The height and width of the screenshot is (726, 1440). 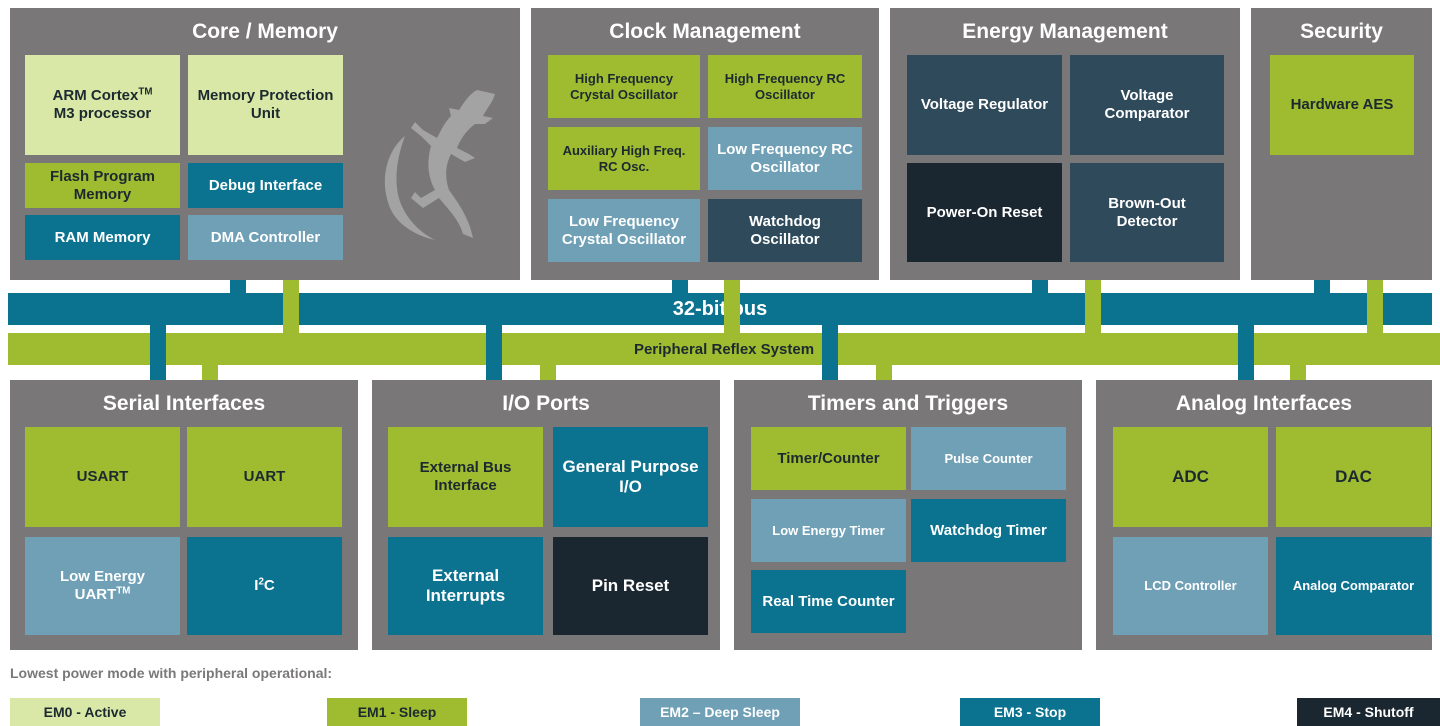 I want to click on block-label: Low Energy Timer, so click(x=828, y=531).